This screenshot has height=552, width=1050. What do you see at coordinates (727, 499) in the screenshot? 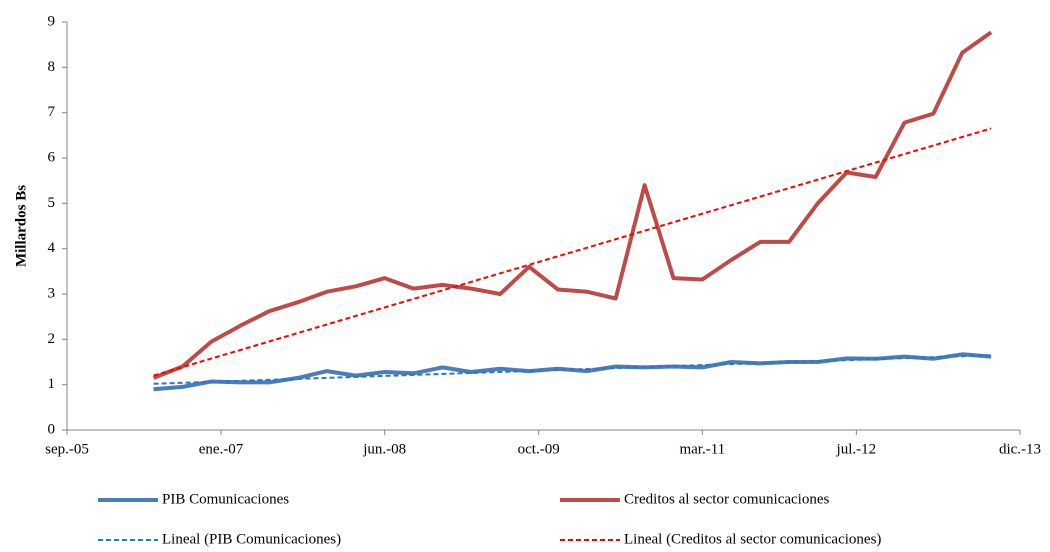
I see `legend-label: Creditos al sector comunicaciones` at bounding box center [727, 499].